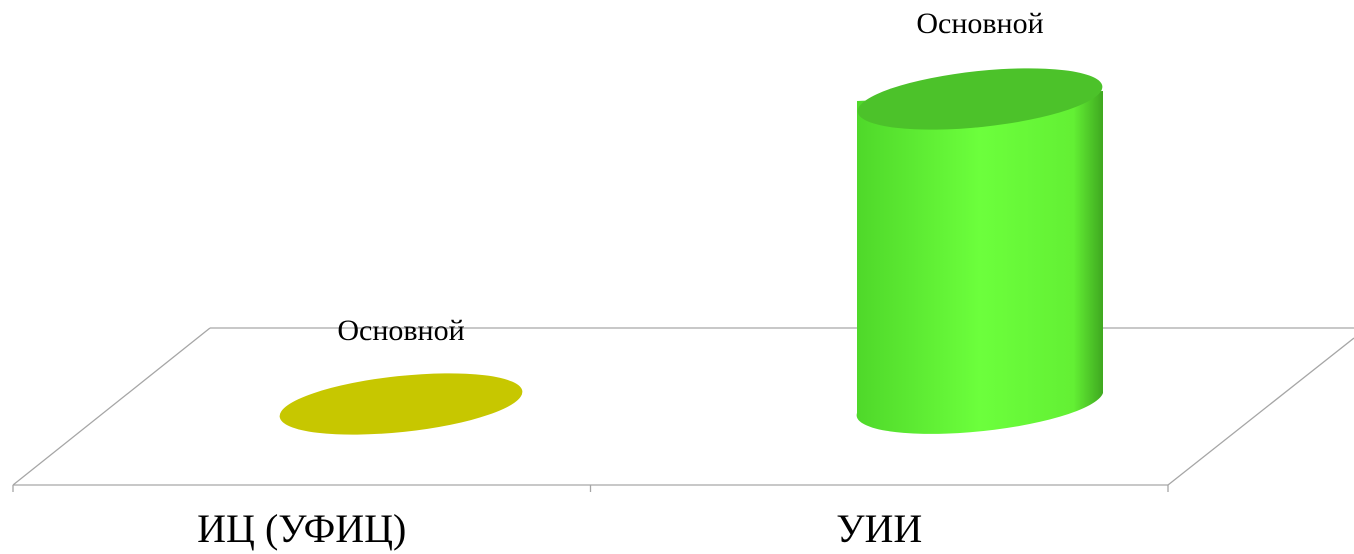  I want to click on category-axis, so click(590, 488).